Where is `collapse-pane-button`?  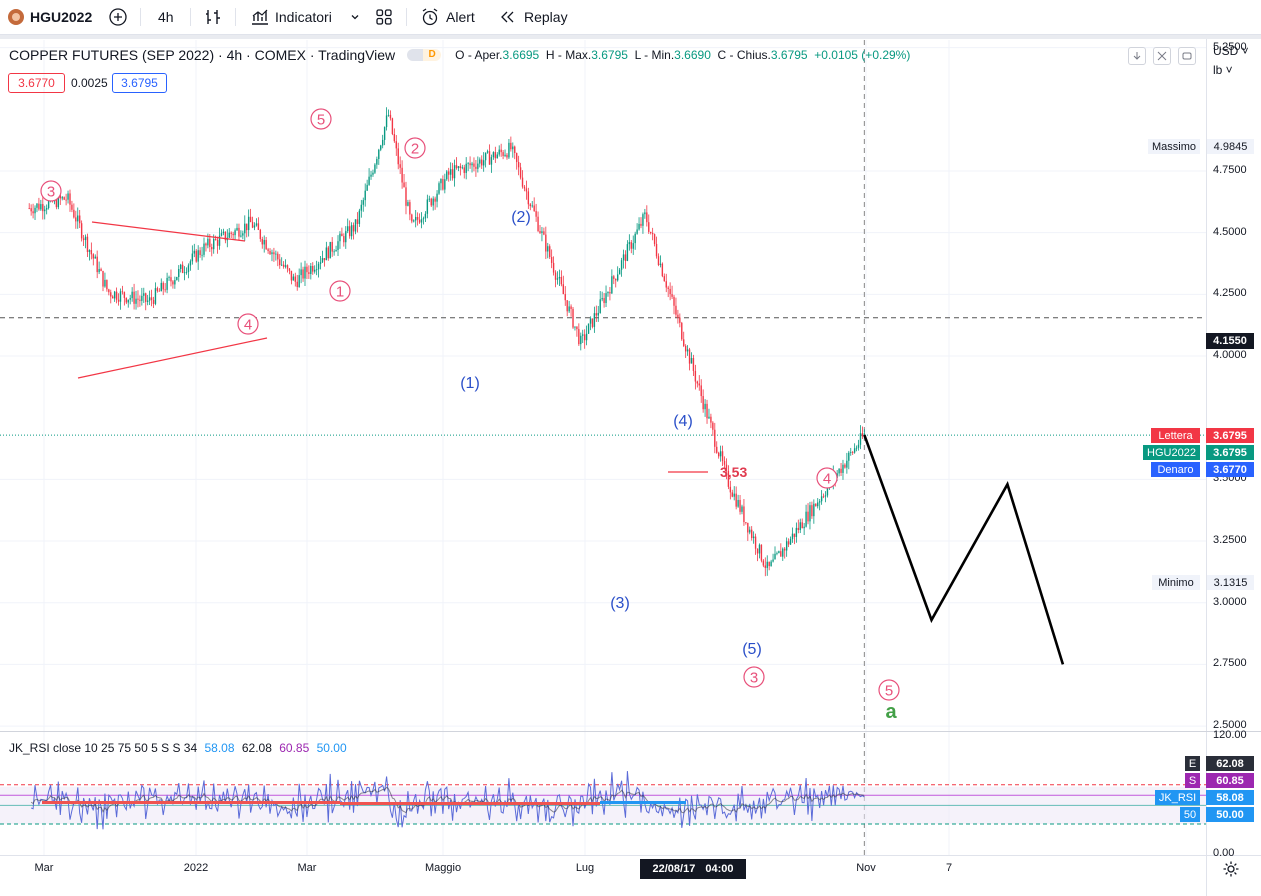
collapse-pane-button is located at coordinates (1187, 56).